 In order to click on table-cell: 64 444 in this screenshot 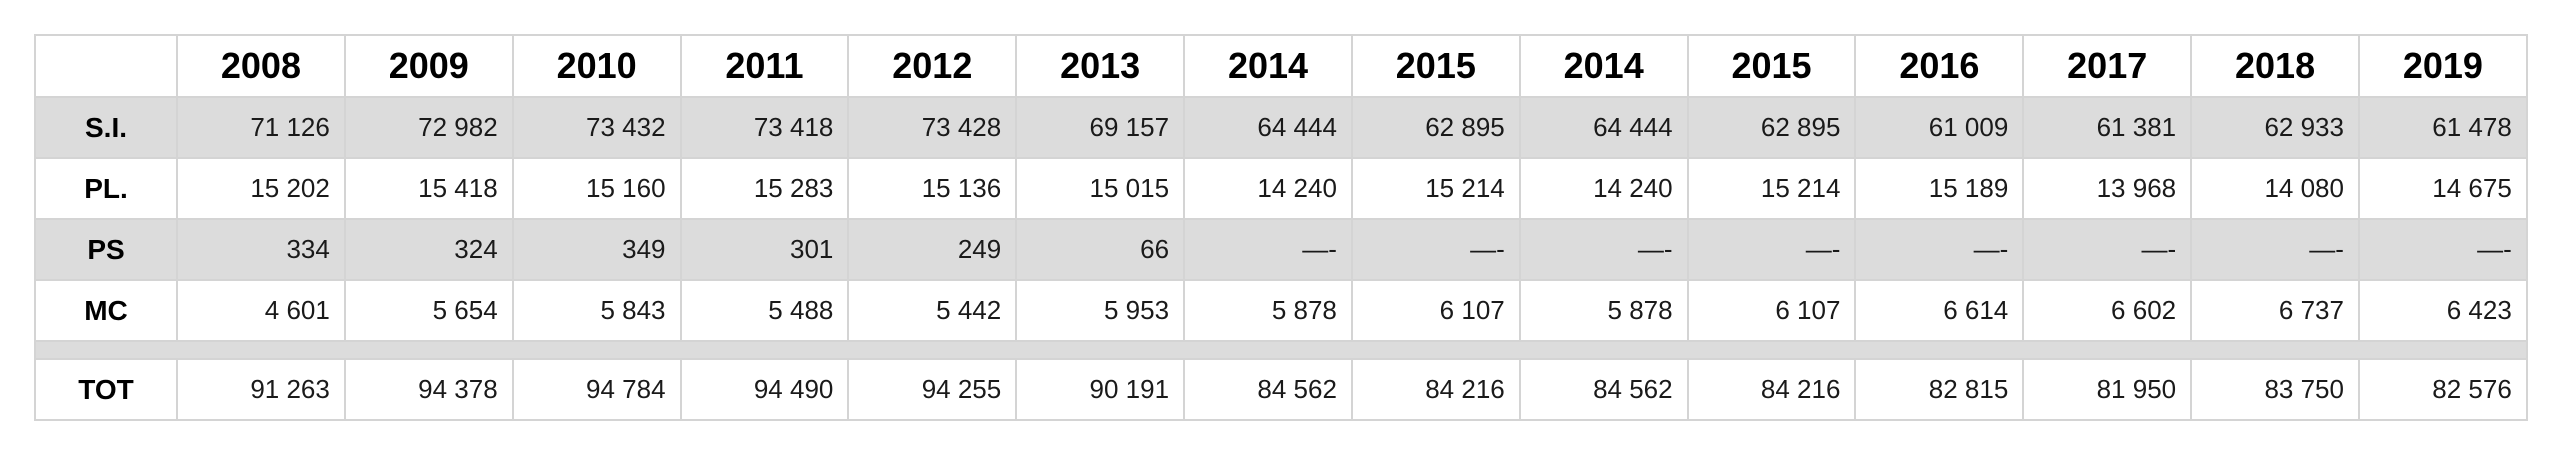, I will do `click(1603, 127)`.